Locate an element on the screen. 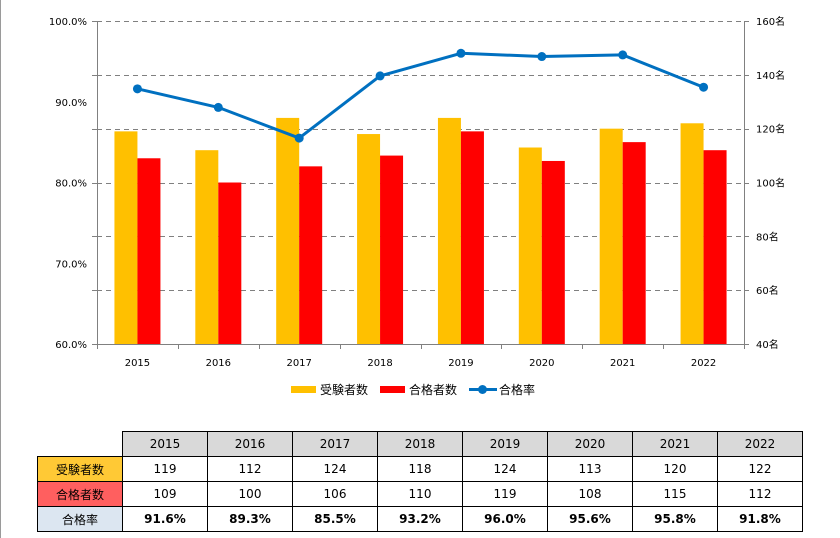 The width and height of the screenshot is (840, 538). row-label-passers: 合格者数 is located at coordinates (80, 494).